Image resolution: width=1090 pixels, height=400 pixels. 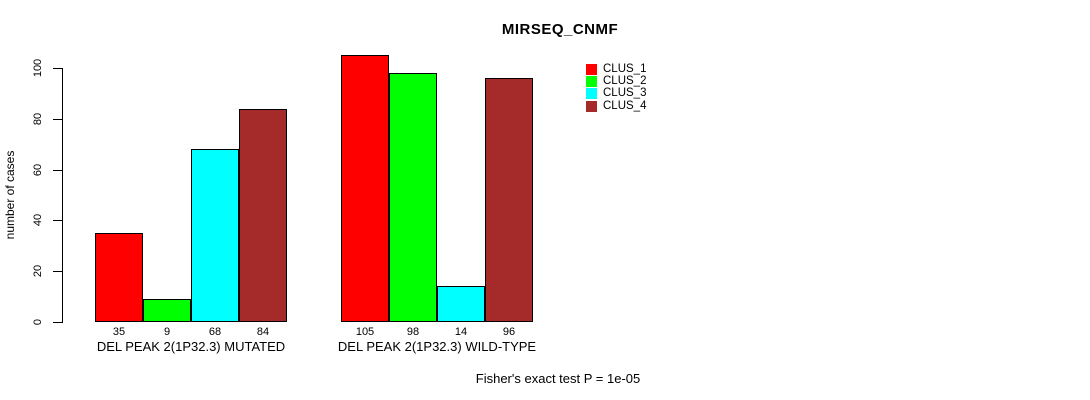 What do you see at coordinates (191, 346) in the screenshot?
I see `category-label: DEL PEAK 2(1P32.3) MUTATED` at bounding box center [191, 346].